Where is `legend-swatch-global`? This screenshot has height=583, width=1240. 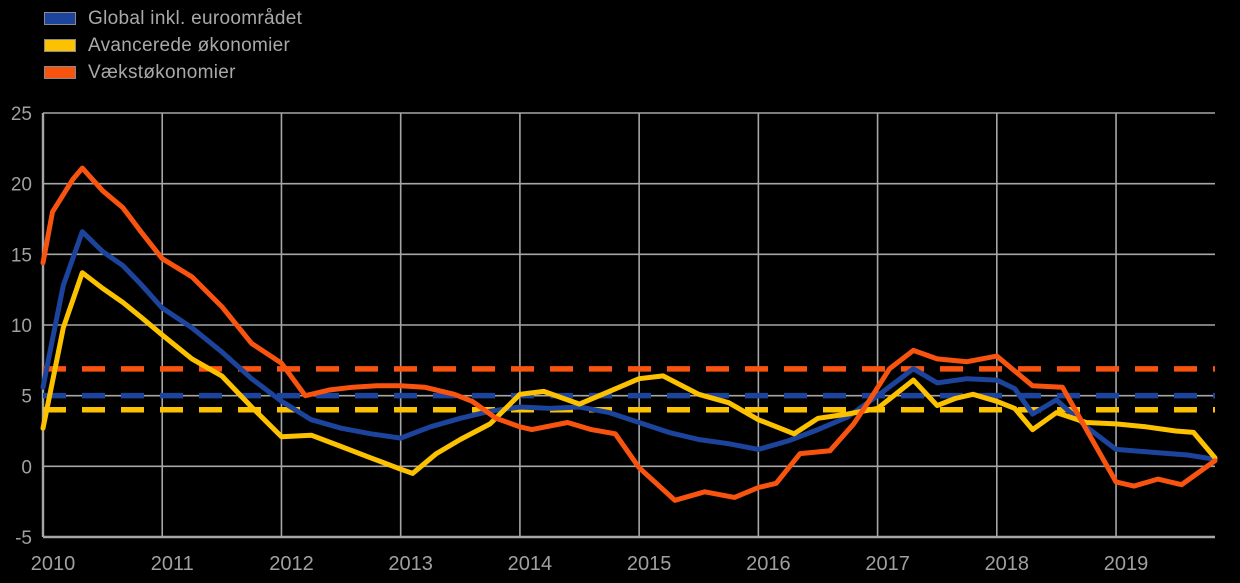 legend-swatch-global is located at coordinates (60, 18).